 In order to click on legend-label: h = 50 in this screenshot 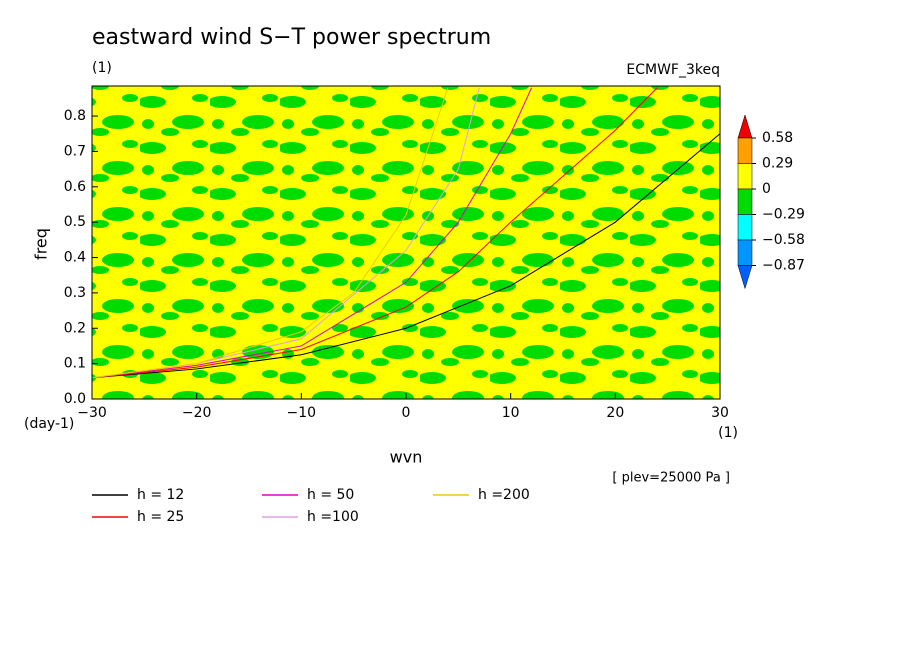, I will do `click(330, 495)`.